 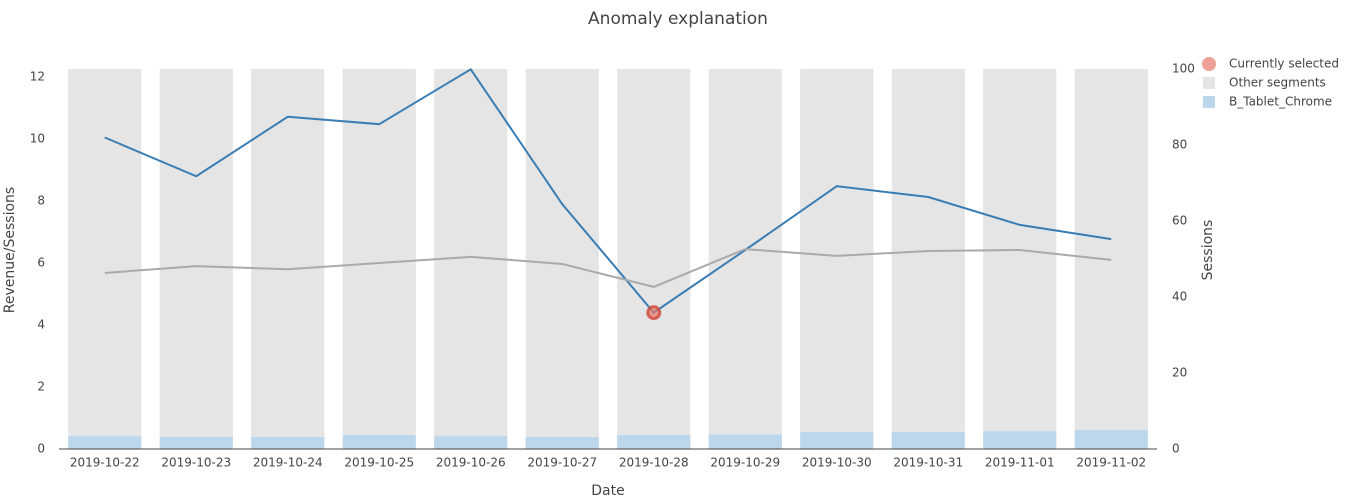 I want to click on selected-point, so click(x=654, y=313).